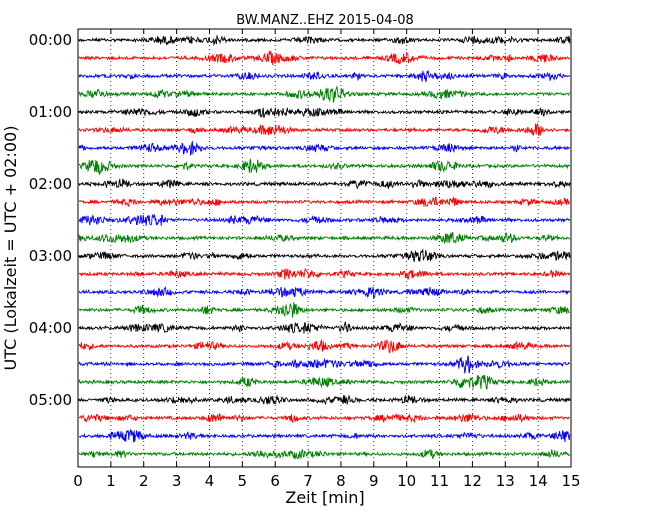  I want to click on x-tick-label: 6, so click(275, 481).